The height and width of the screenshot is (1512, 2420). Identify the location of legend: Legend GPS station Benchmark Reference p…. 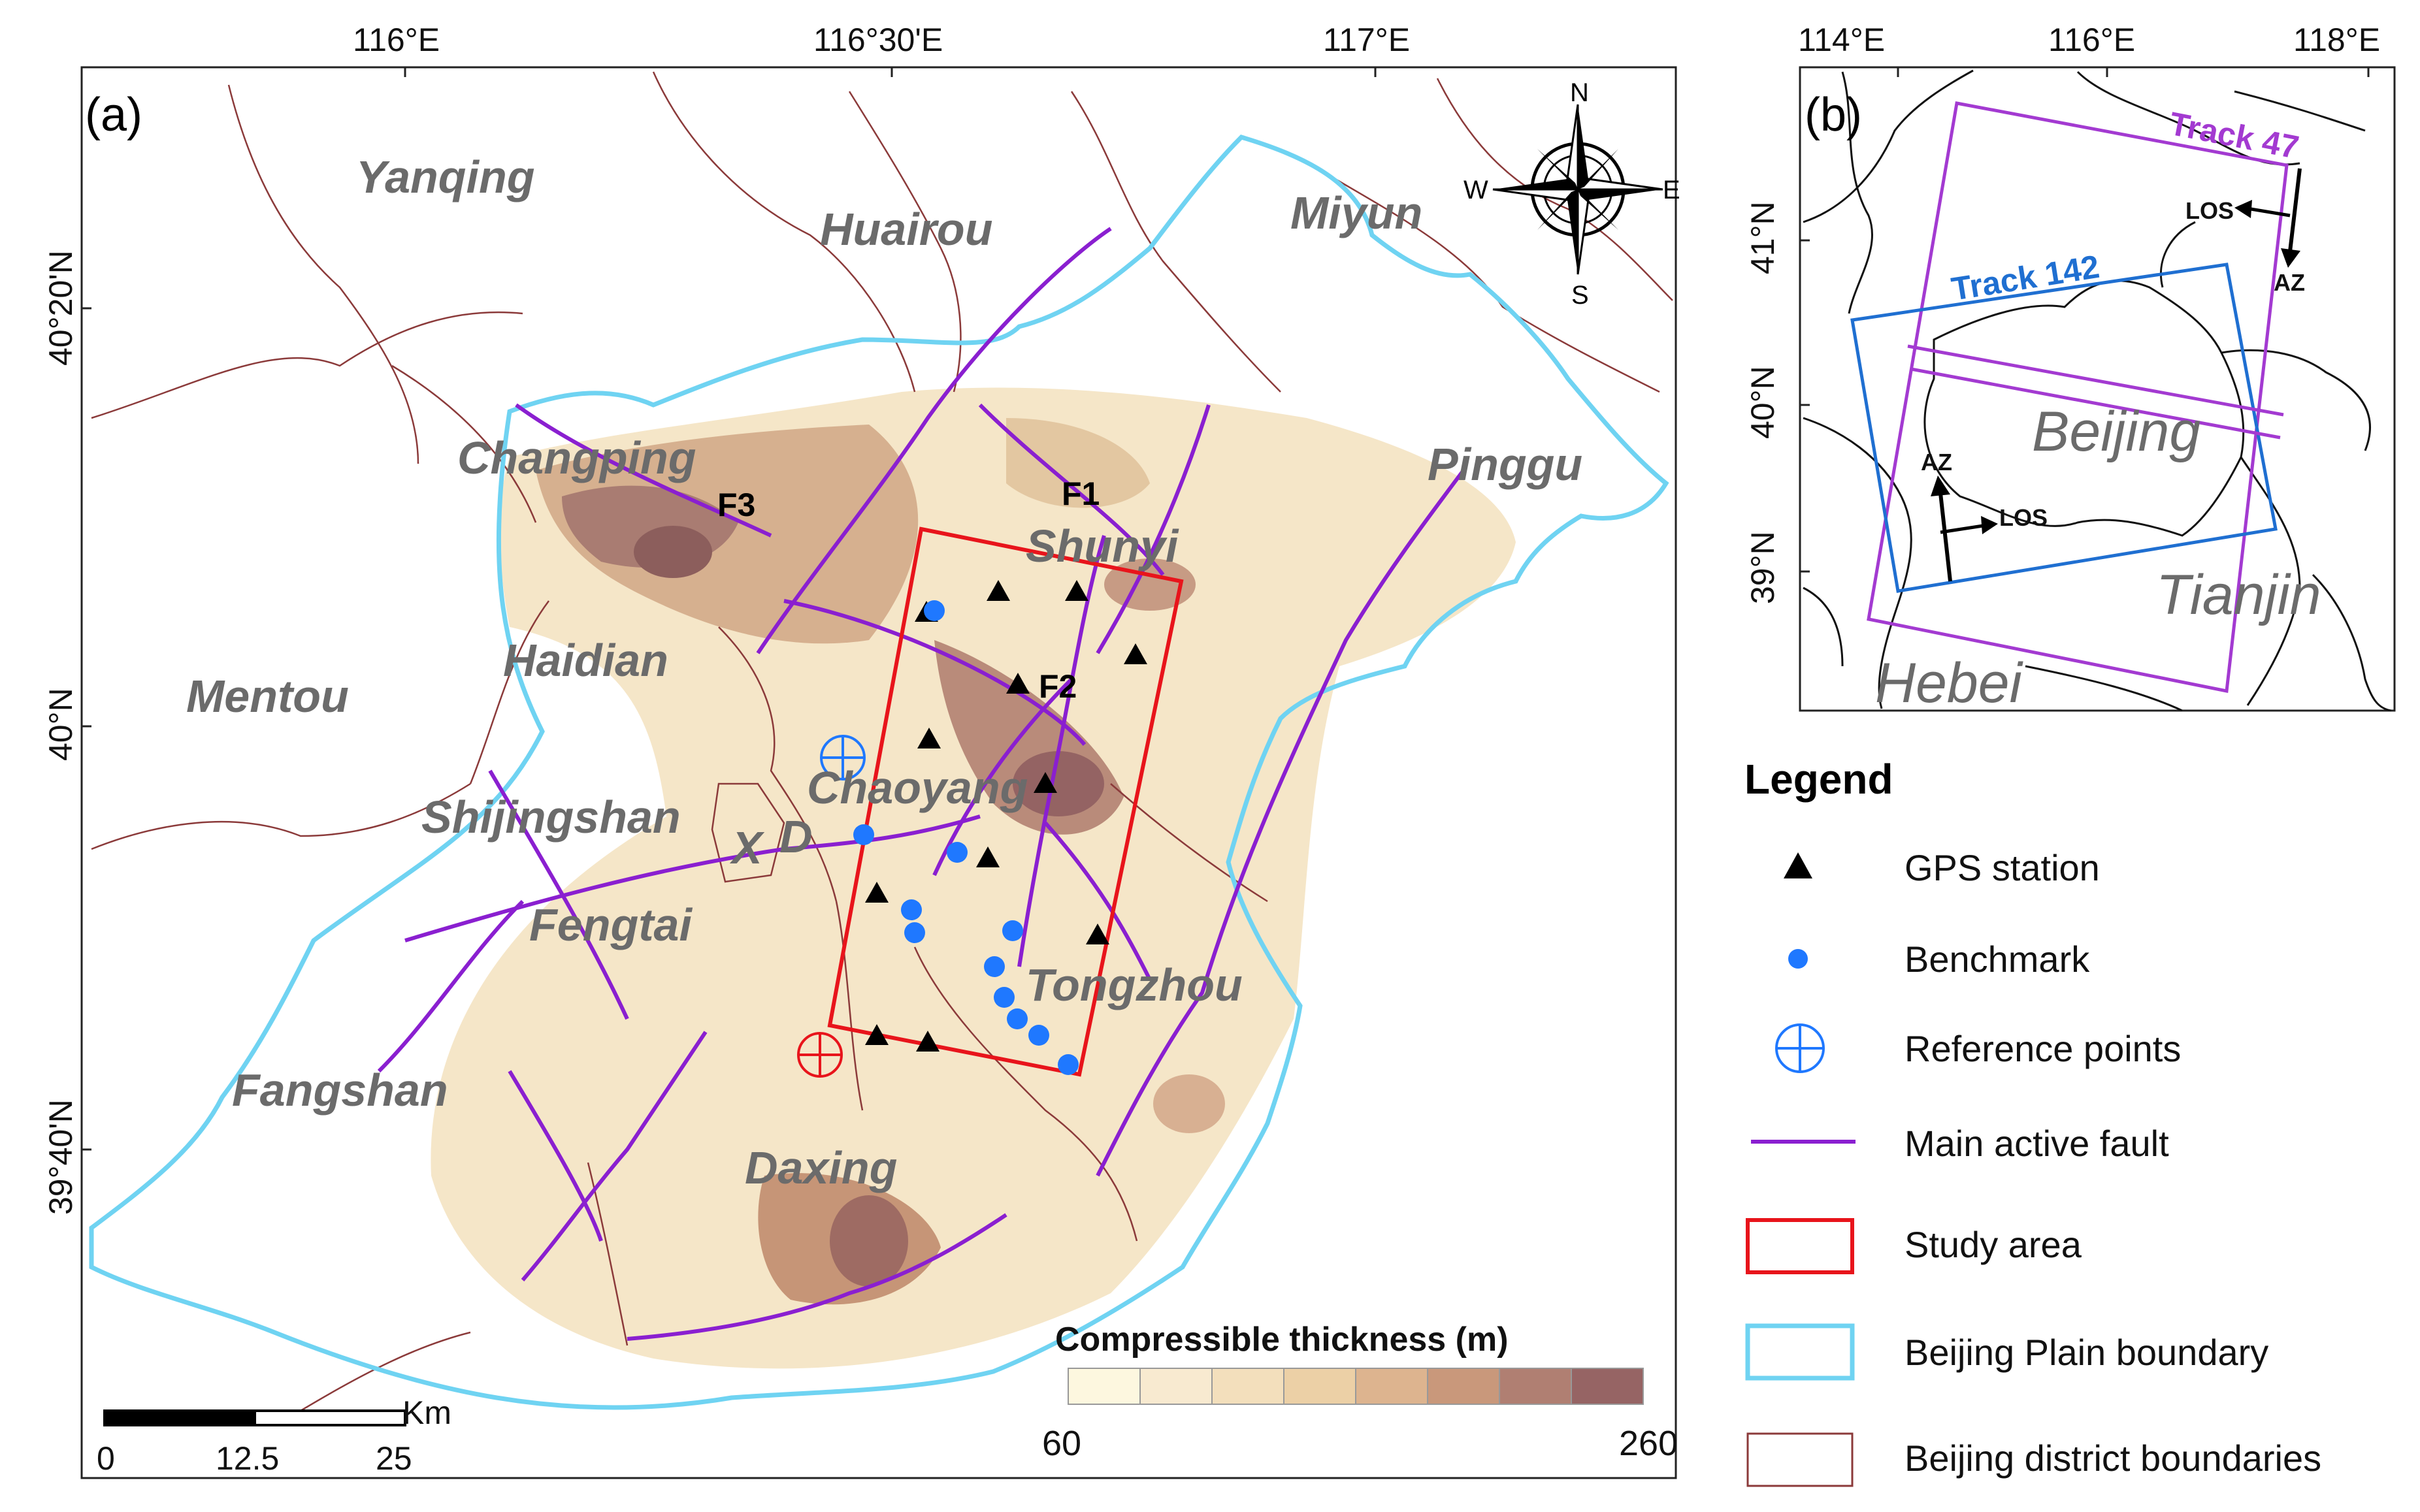
(2032, 1121).